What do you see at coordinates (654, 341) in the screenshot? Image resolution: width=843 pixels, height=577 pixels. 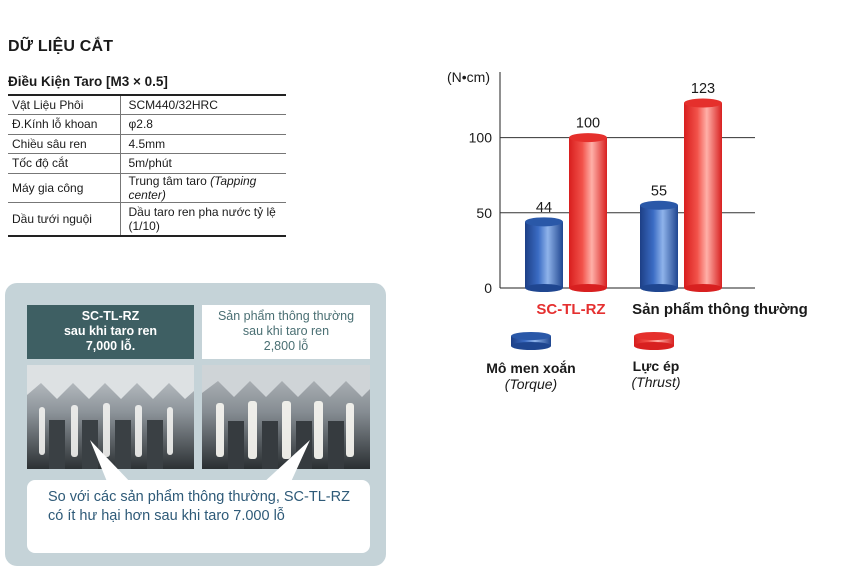 I see `legend-thrust-icon` at bounding box center [654, 341].